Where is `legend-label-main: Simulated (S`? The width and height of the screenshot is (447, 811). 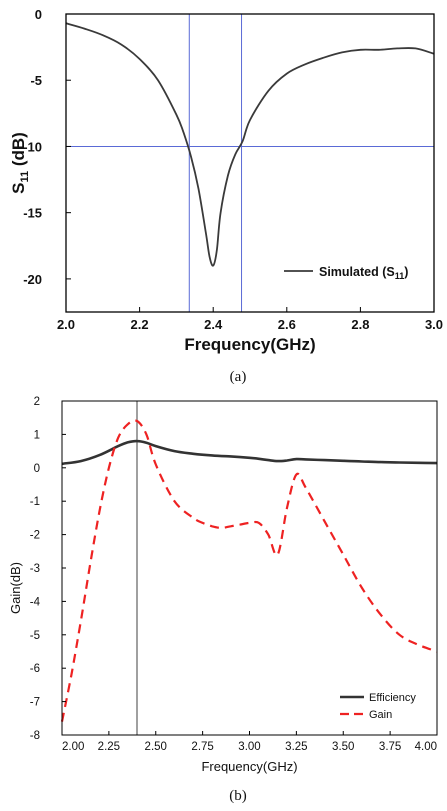 legend-label-main: Simulated (S is located at coordinates (357, 272).